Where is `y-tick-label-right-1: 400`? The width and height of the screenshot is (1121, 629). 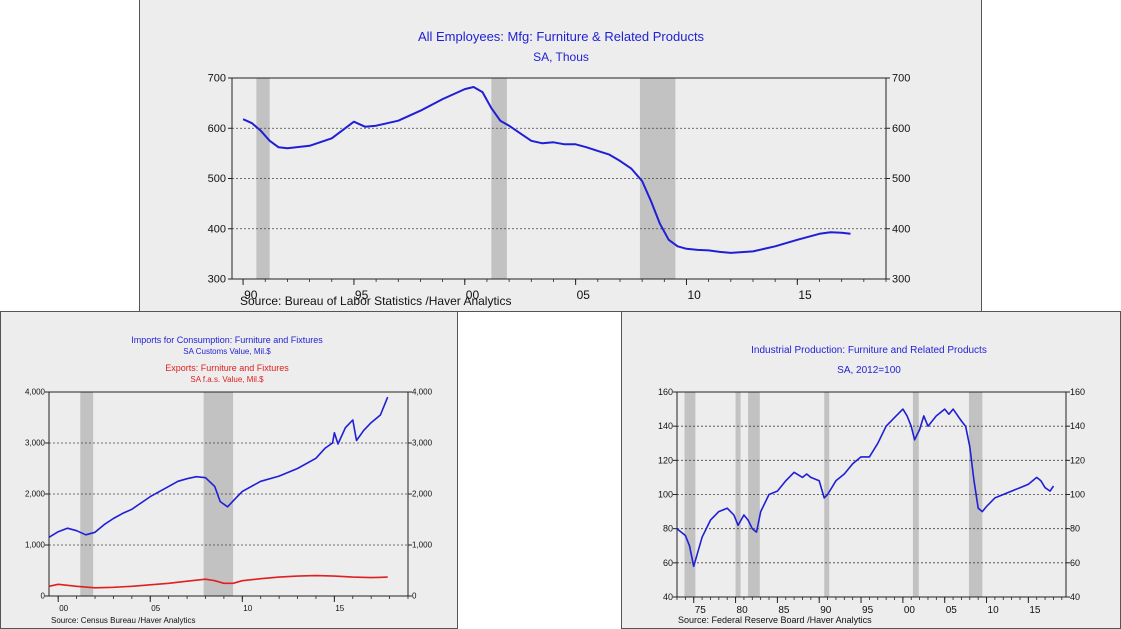 y-tick-label-right-1: 400 is located at coordinates (901, 229).